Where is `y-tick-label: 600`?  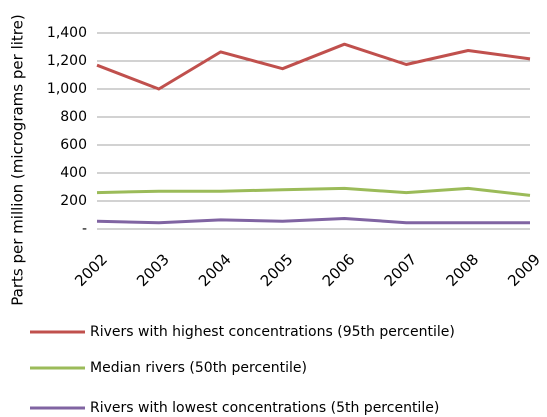 y-tick-label: 600 is located at coordinates (73, 145).